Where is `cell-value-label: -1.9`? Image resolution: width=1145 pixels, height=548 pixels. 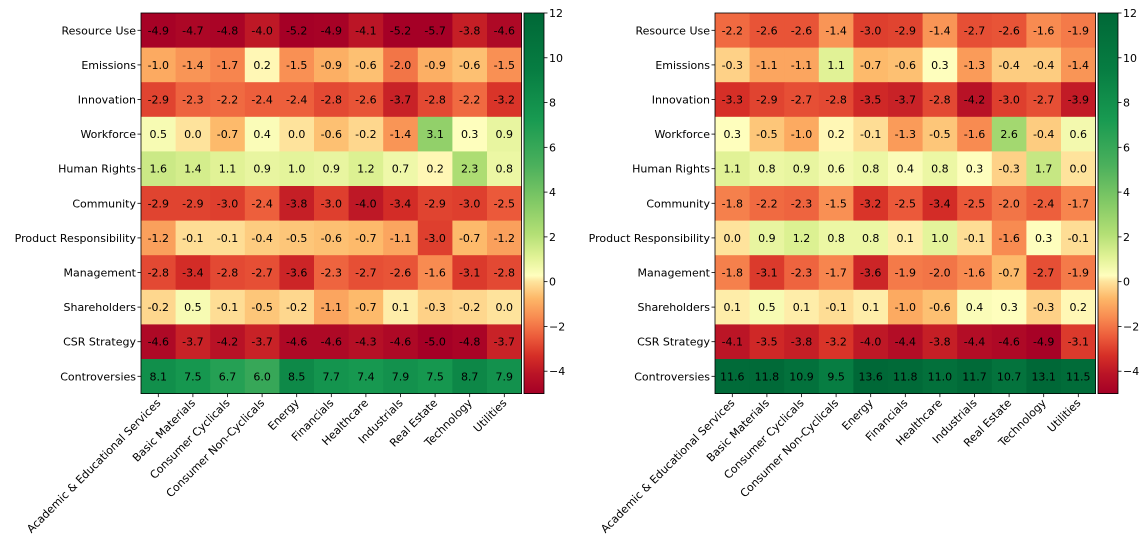
cell-value-label: -1.9 is located at coordinates (1078, 30).